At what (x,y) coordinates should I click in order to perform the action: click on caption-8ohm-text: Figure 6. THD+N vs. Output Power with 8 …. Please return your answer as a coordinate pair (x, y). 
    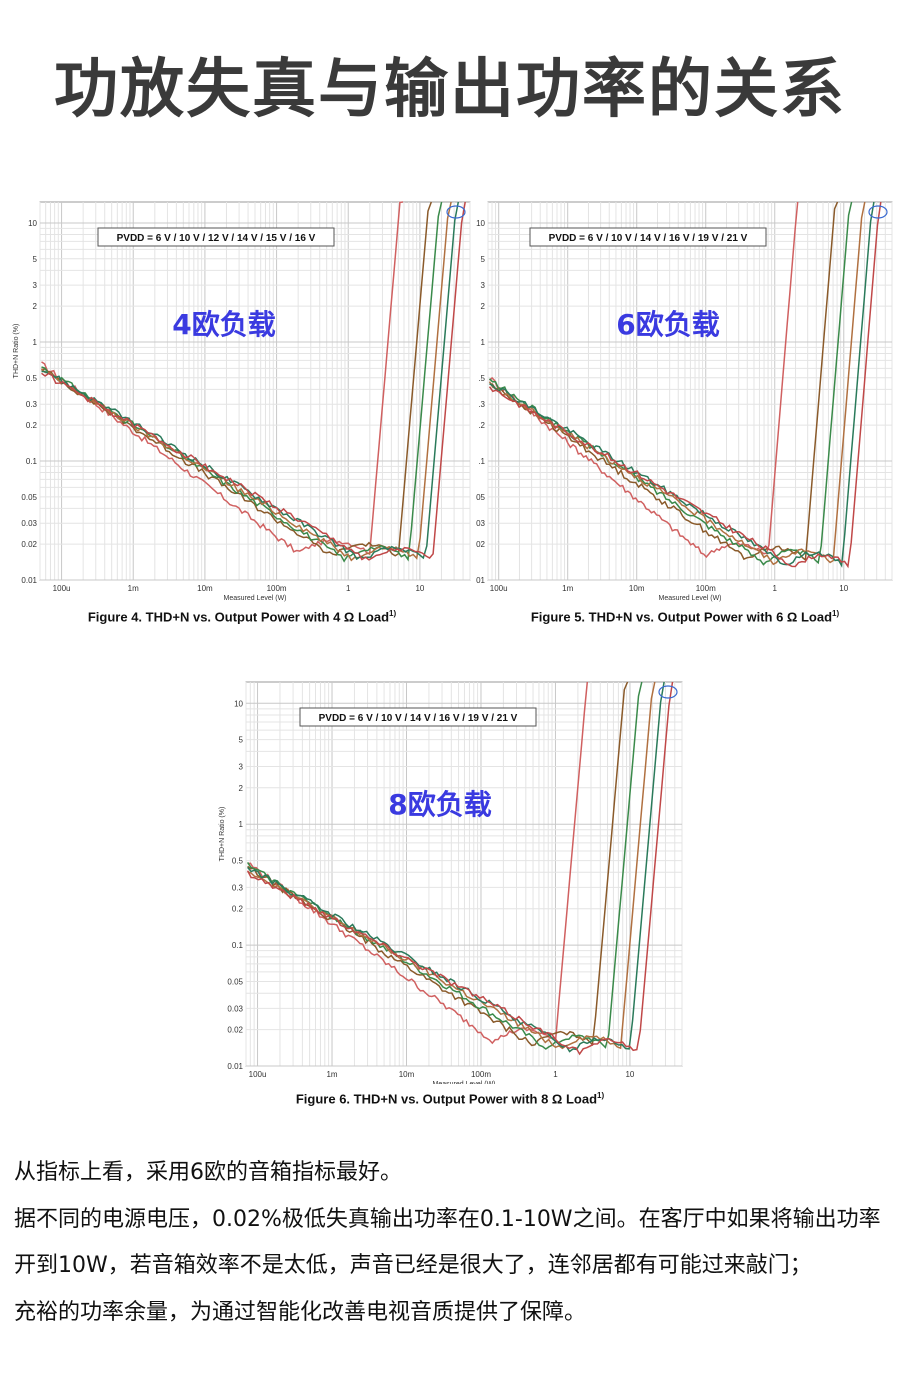
    Looking at the image, I should click on (446, 1099).